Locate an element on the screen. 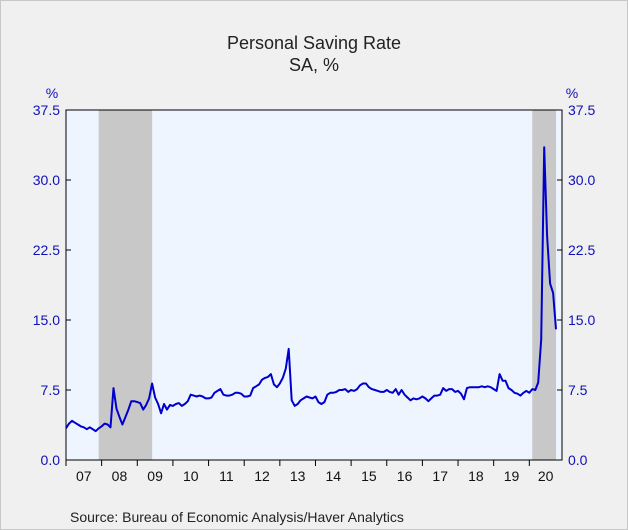 The width and height of the screenshot is (628, 530). chart-subtitle: SA, % is located at coordinates (314, 65).